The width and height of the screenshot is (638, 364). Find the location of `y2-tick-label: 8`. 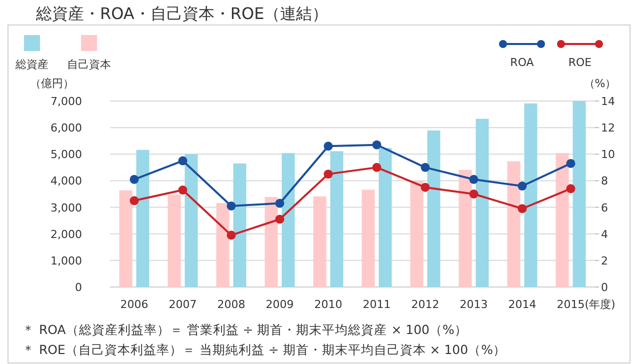

y2-tick-label: 8 is located at coordinates (604, 181).